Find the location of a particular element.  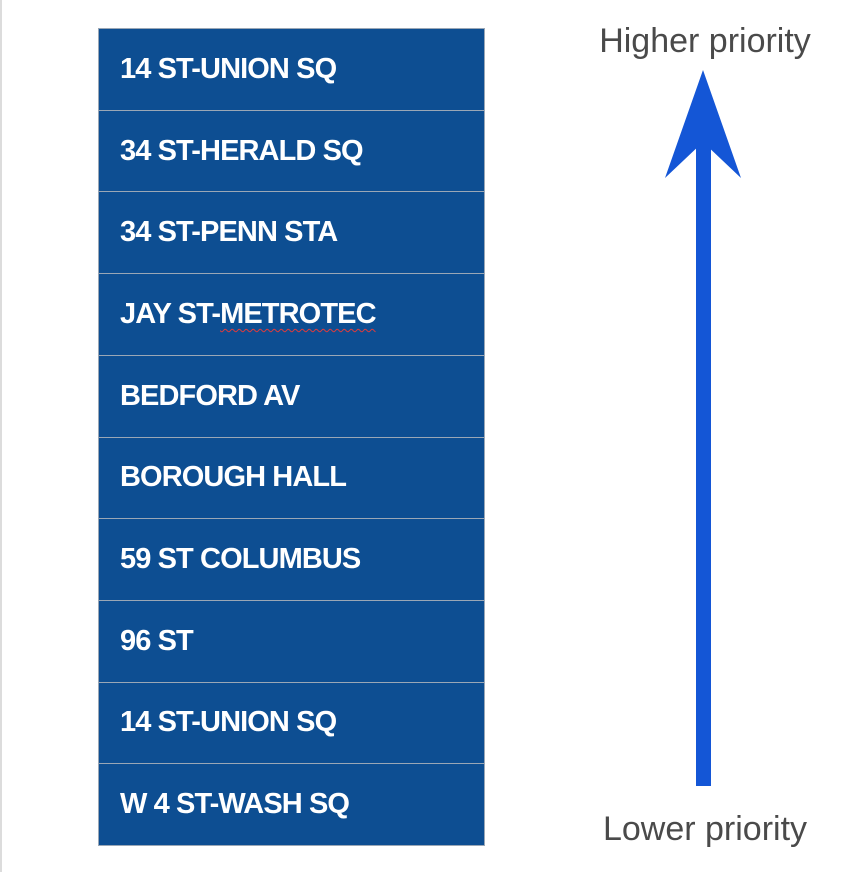

left-edge-rule is located at coordinates (1, 436).